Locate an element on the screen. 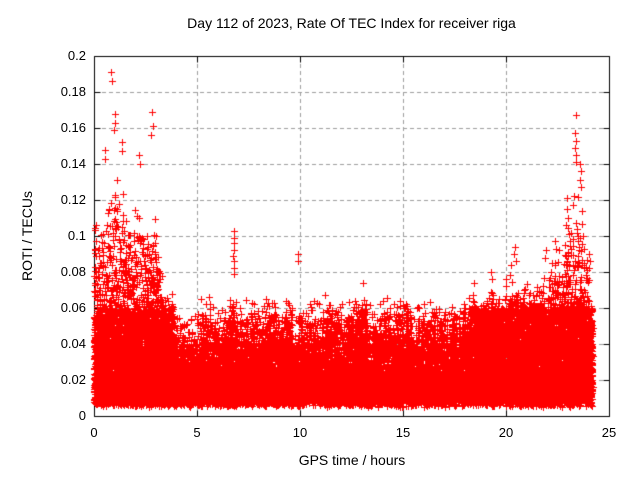 The image size is (640, 480). y-tick-label: 0.04 is located at coordinates (73, 343).